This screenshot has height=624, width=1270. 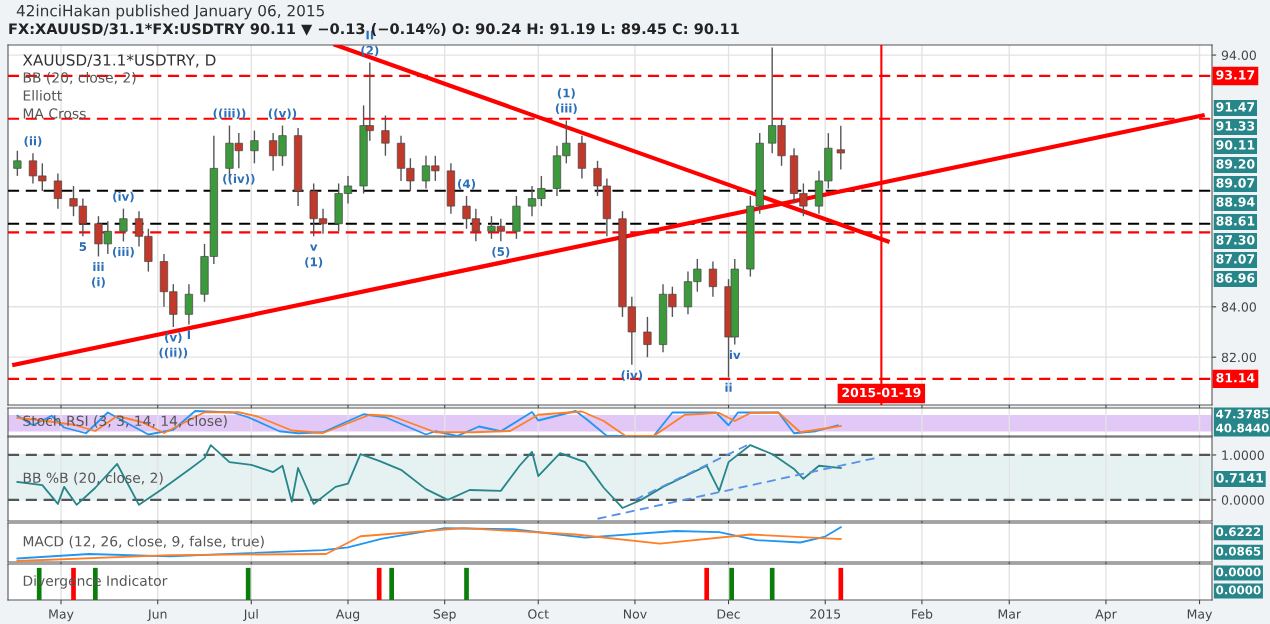 What do you see at coordinates (370, 35) in the screenshot?
I see `annotation: II` at bounding box center [370, 35].